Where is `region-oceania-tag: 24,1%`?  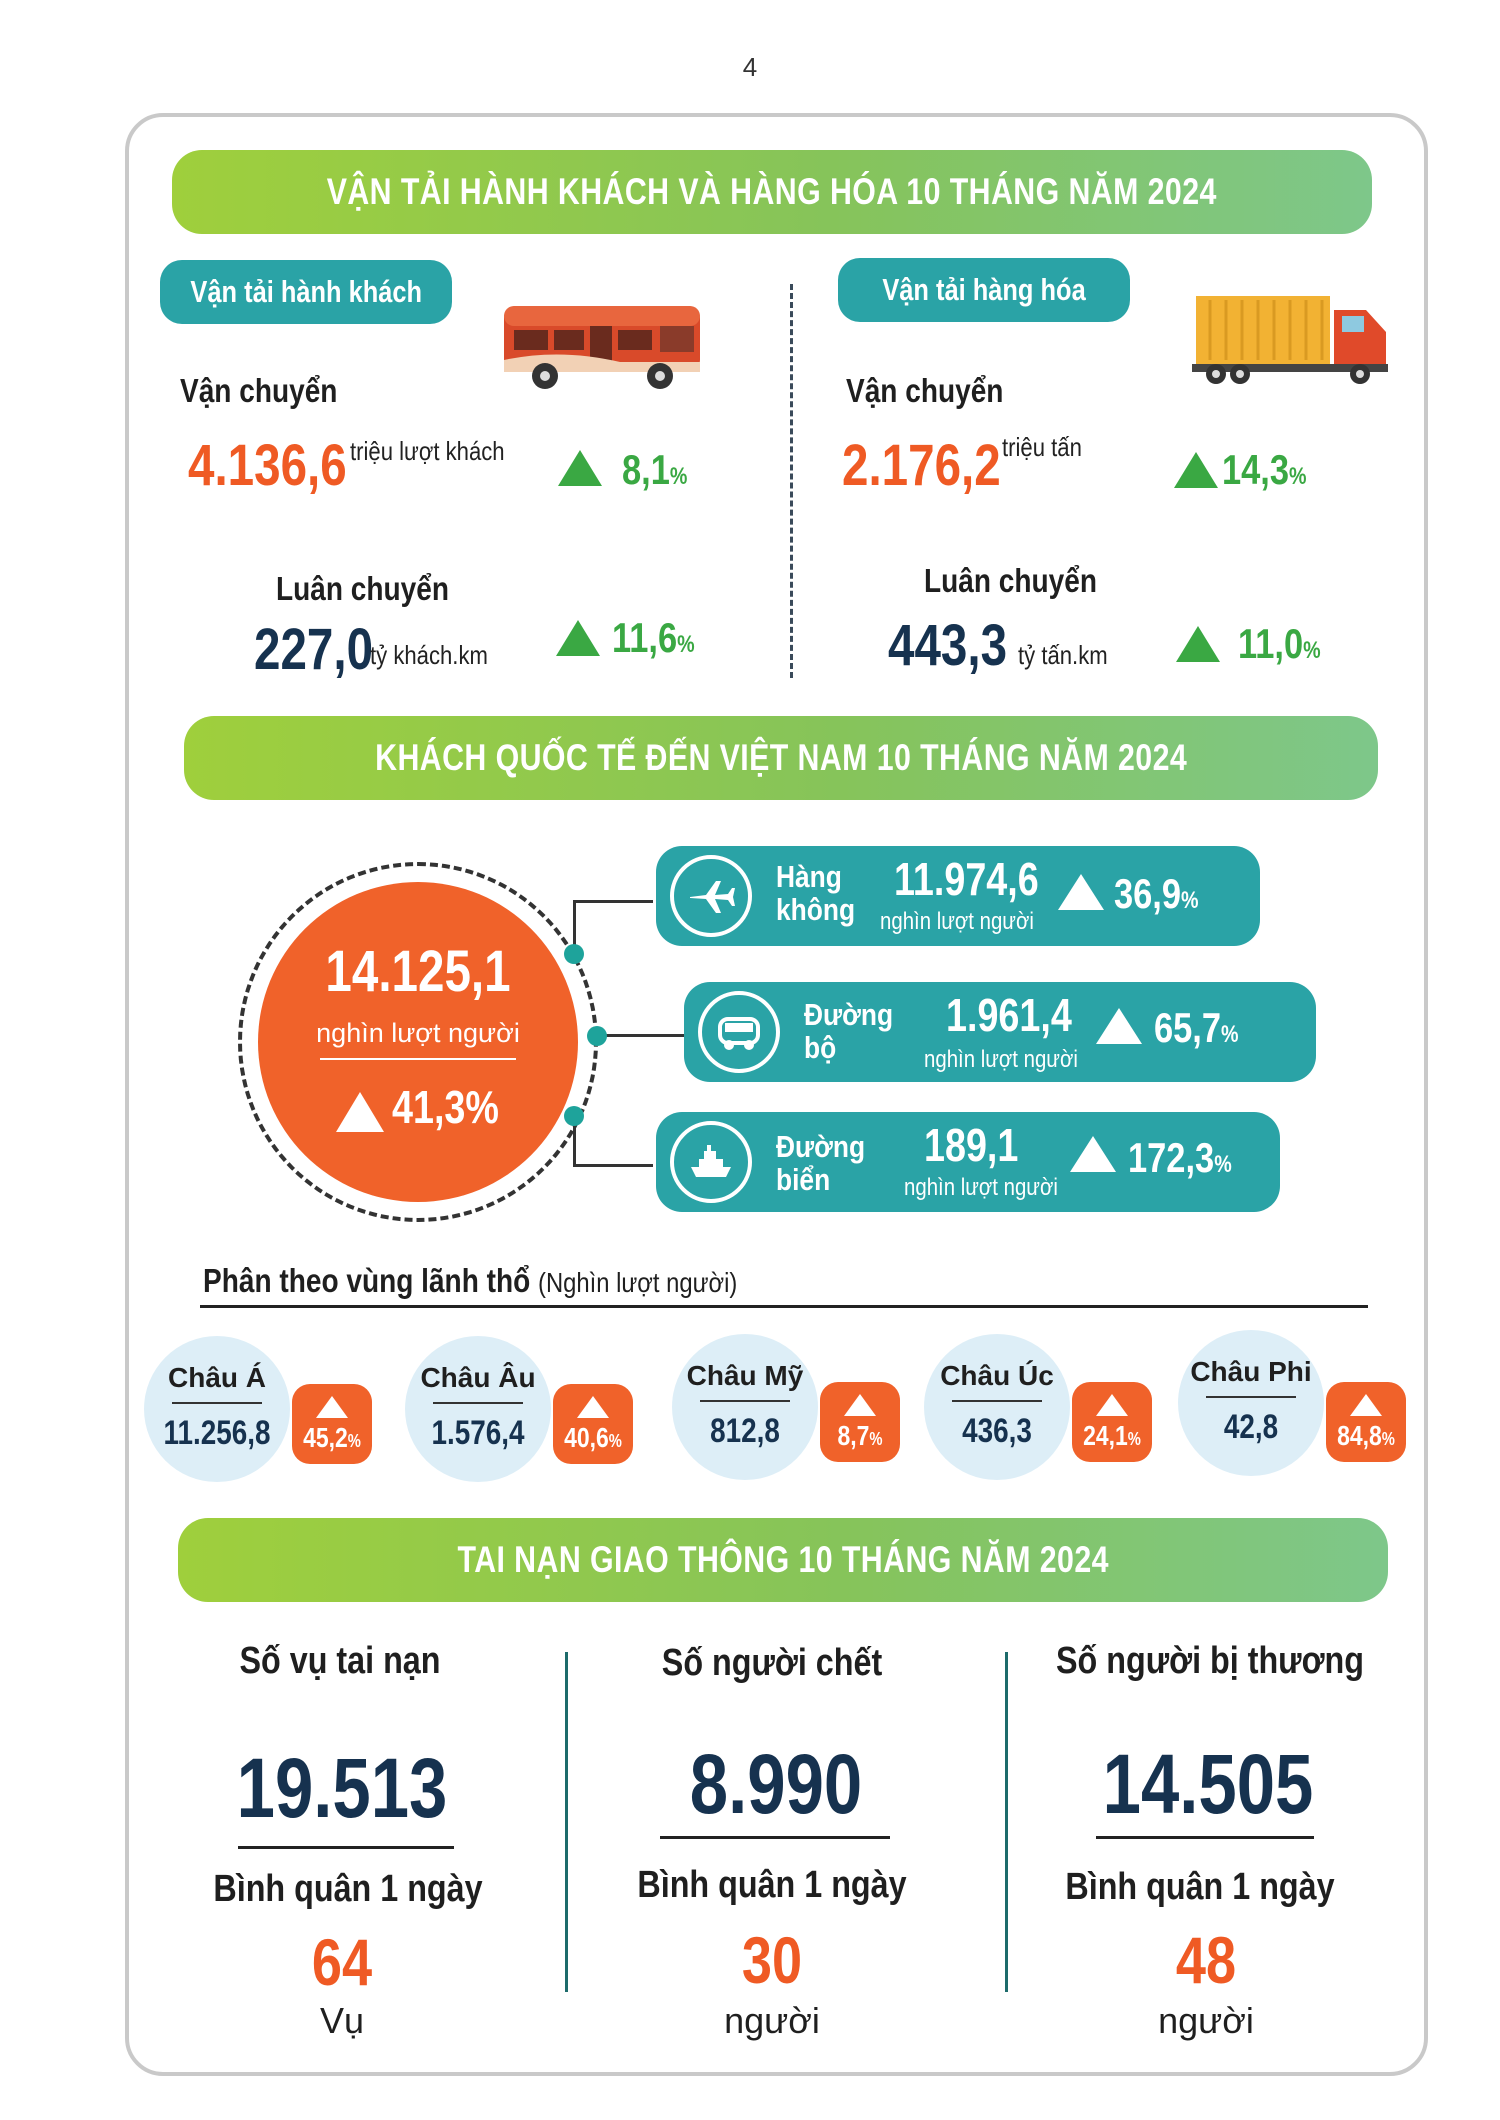
region-oceania-tag: 24,1% is located at coordinates (1112, 1422).